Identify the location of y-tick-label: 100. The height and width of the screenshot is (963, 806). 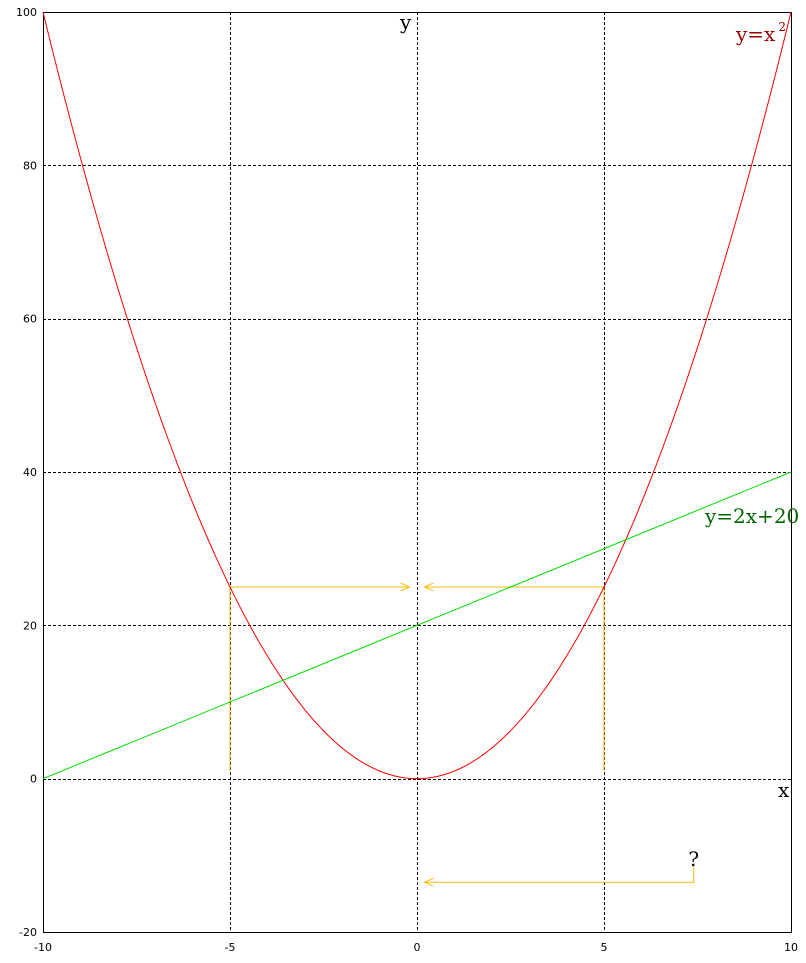
(26, 12).